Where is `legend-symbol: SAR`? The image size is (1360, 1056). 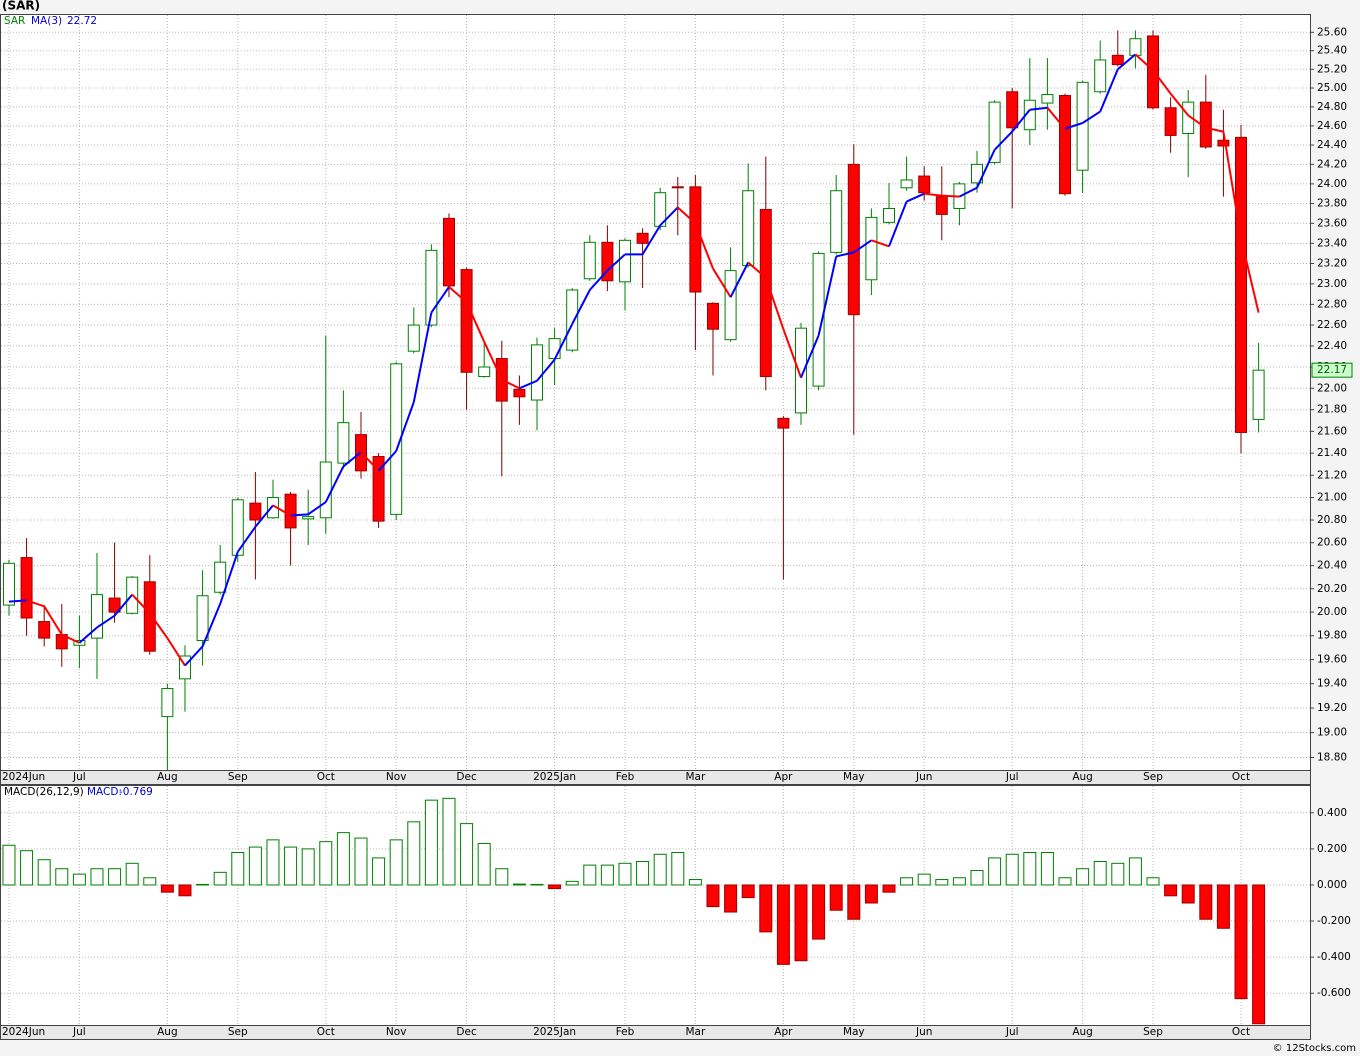 legend-symbol: SAR is located at coordinates (14, 21).